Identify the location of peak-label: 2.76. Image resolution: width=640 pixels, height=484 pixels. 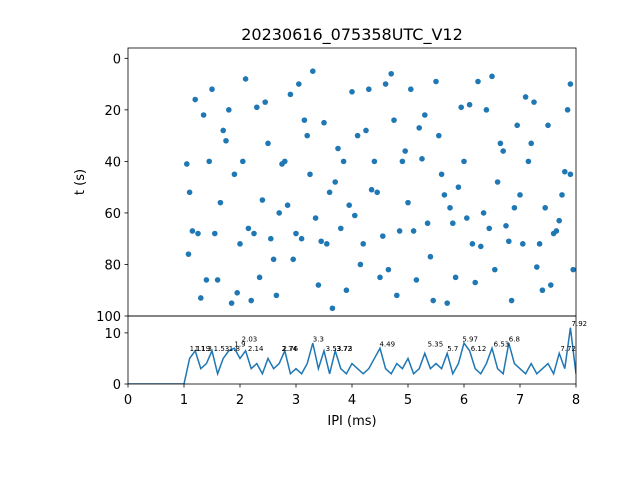
(291, 349).